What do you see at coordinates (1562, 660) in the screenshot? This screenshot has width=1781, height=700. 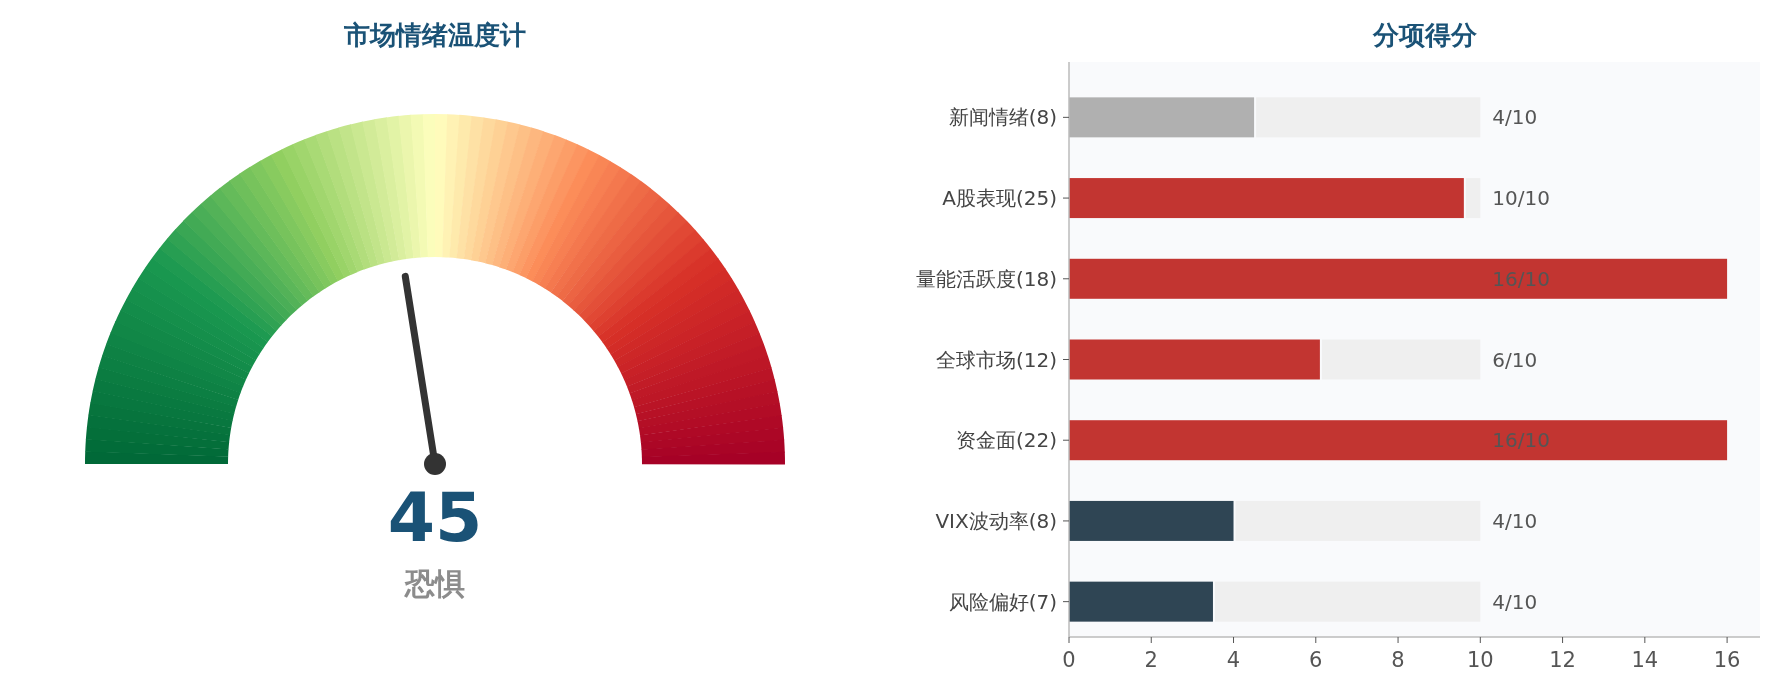 I see `x-tick-label: 12` at bounding box center [1562, 660].